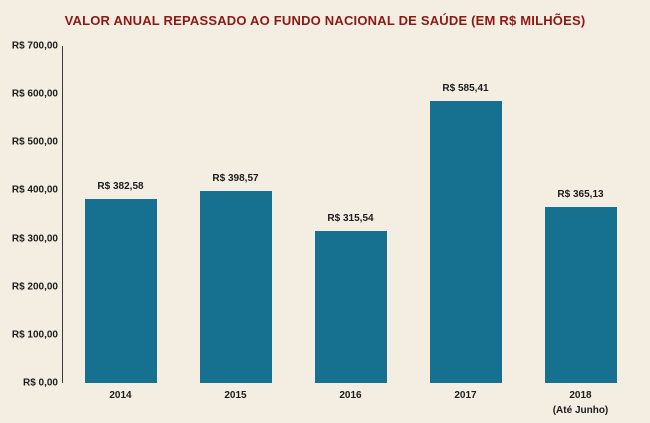 This screenshot has width=650, height=423. What do you see at coordinates (34, 287) in the screenshot?
I see `y-tick-label: R$ 200,00` at bounding box center [34, 287].